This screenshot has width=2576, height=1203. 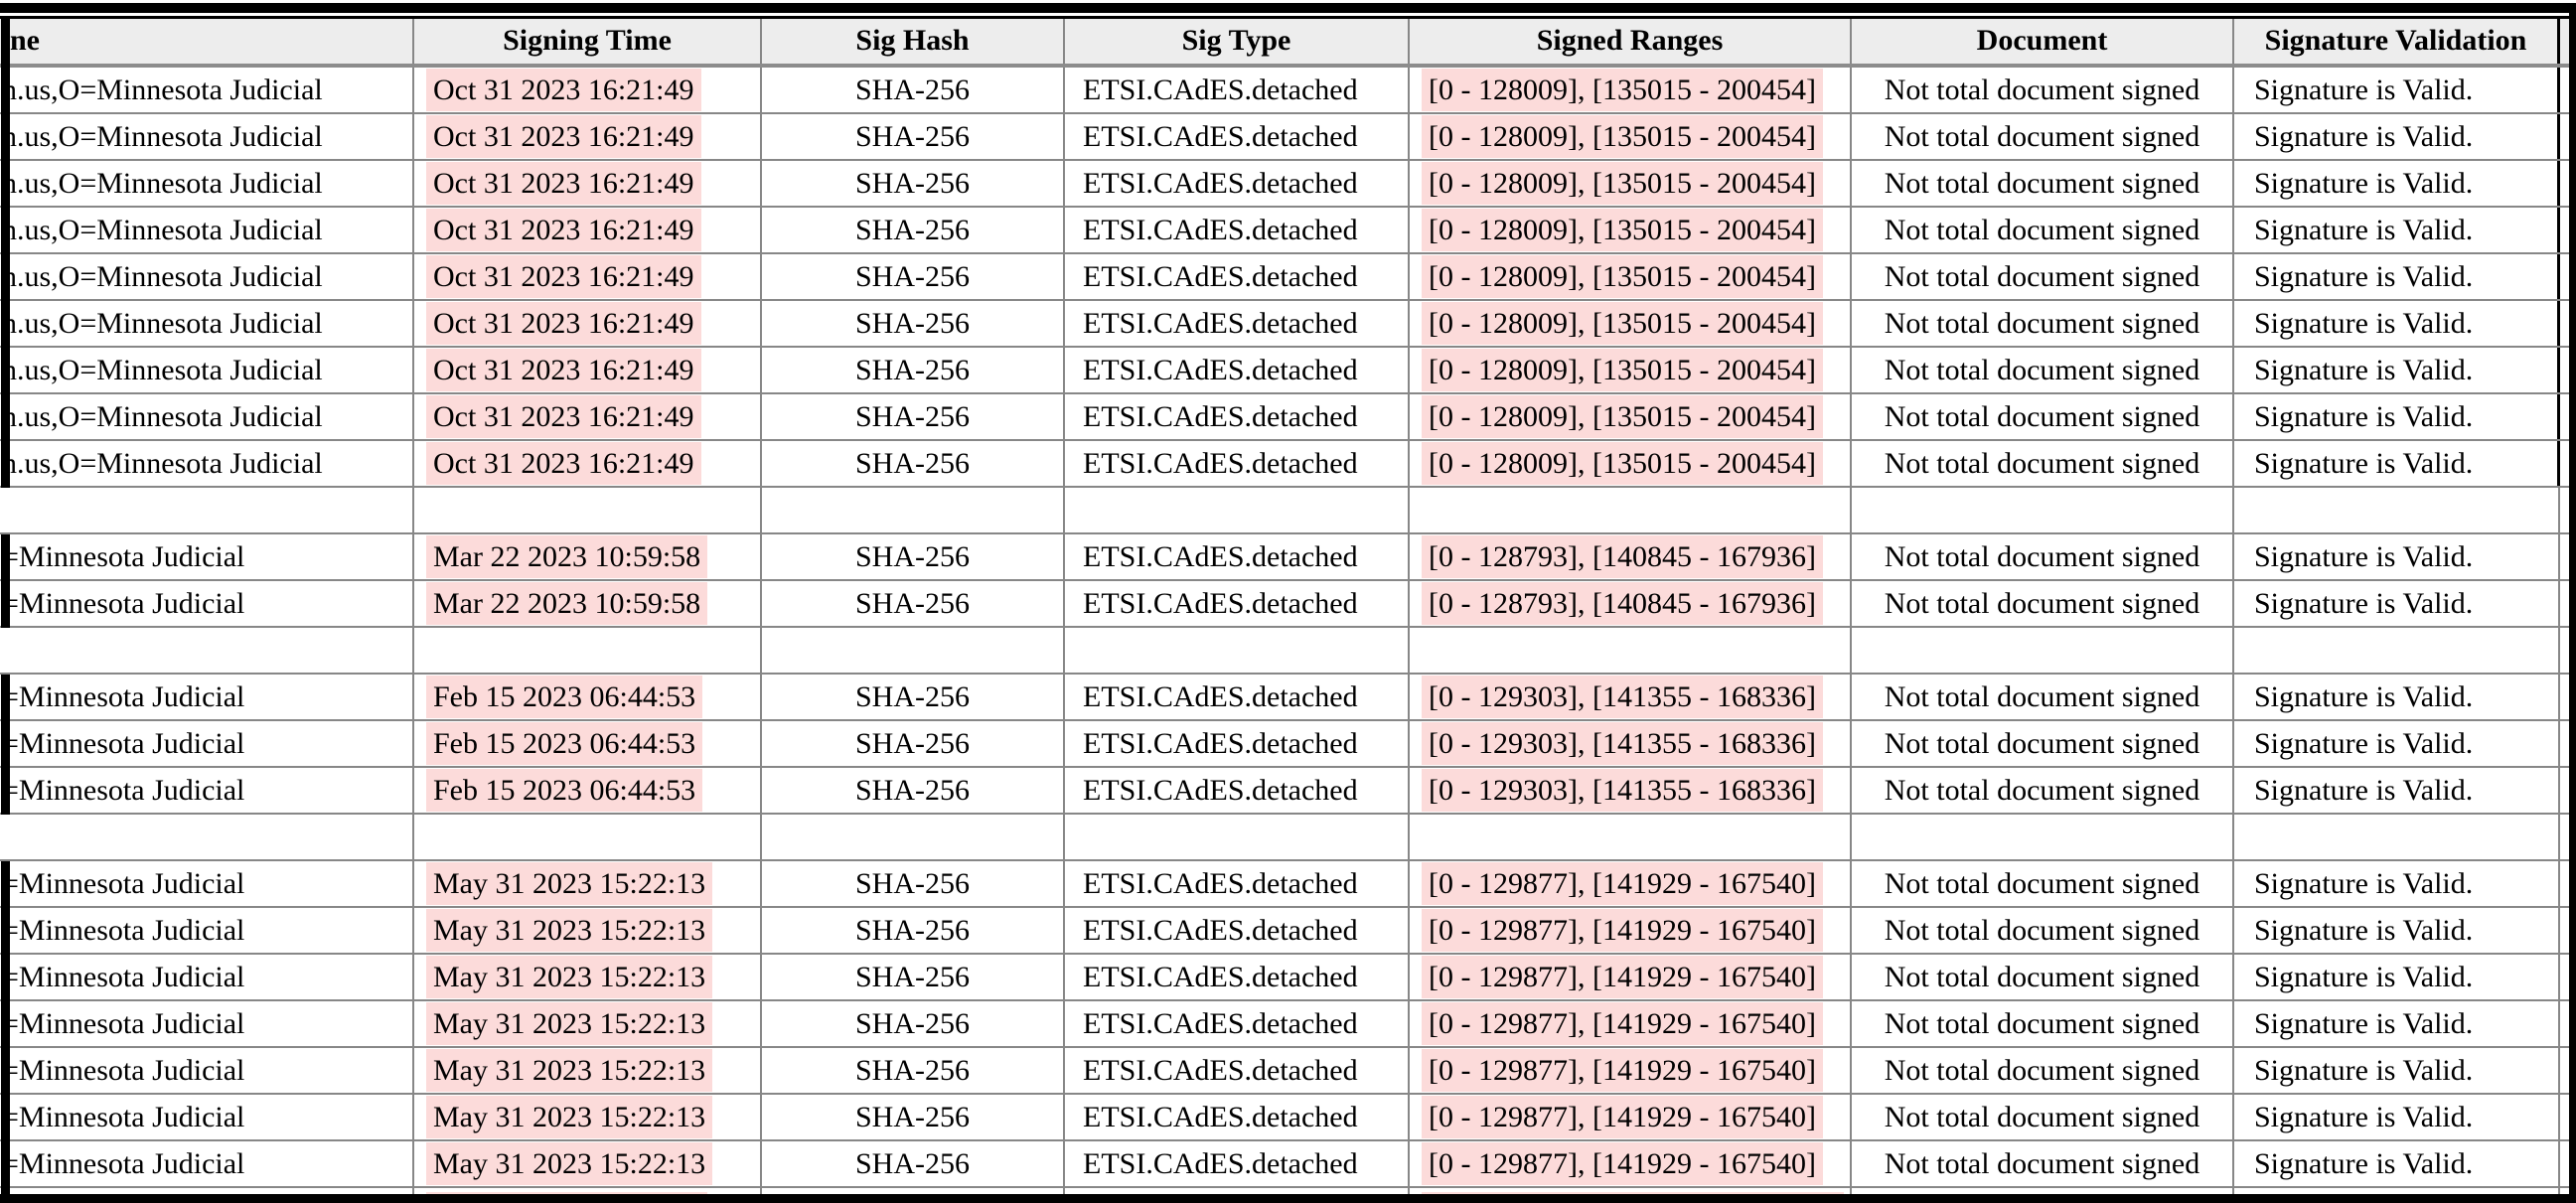 I want to click on column-header-signed-ranges: Signed Ranges, so click(x=1631, y=41).